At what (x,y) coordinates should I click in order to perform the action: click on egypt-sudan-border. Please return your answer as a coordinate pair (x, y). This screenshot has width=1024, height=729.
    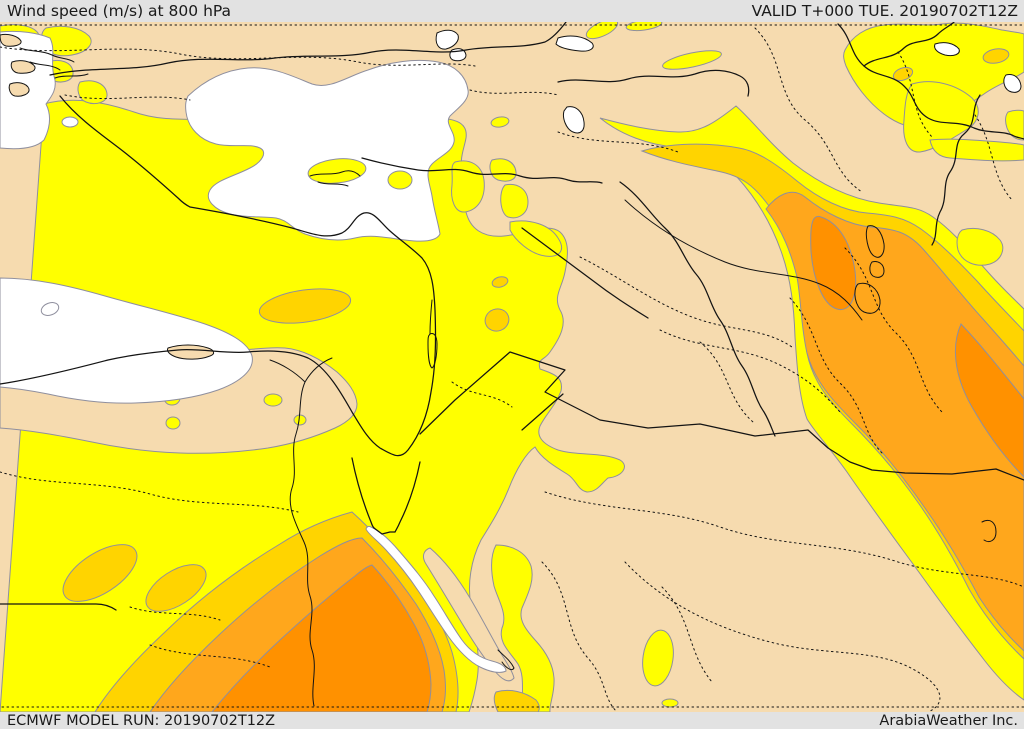
    Looking at the image, I should click on (58, 607).